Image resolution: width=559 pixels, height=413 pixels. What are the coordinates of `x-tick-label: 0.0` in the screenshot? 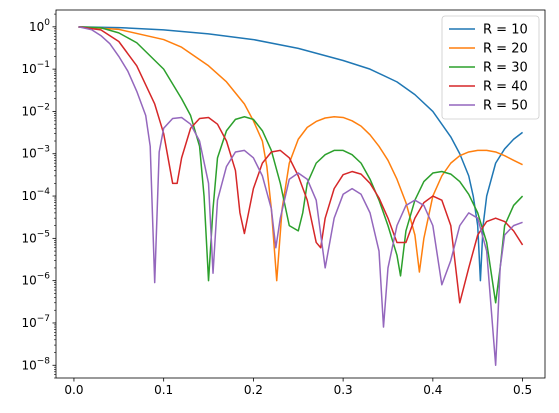 It's located at (73, 390).